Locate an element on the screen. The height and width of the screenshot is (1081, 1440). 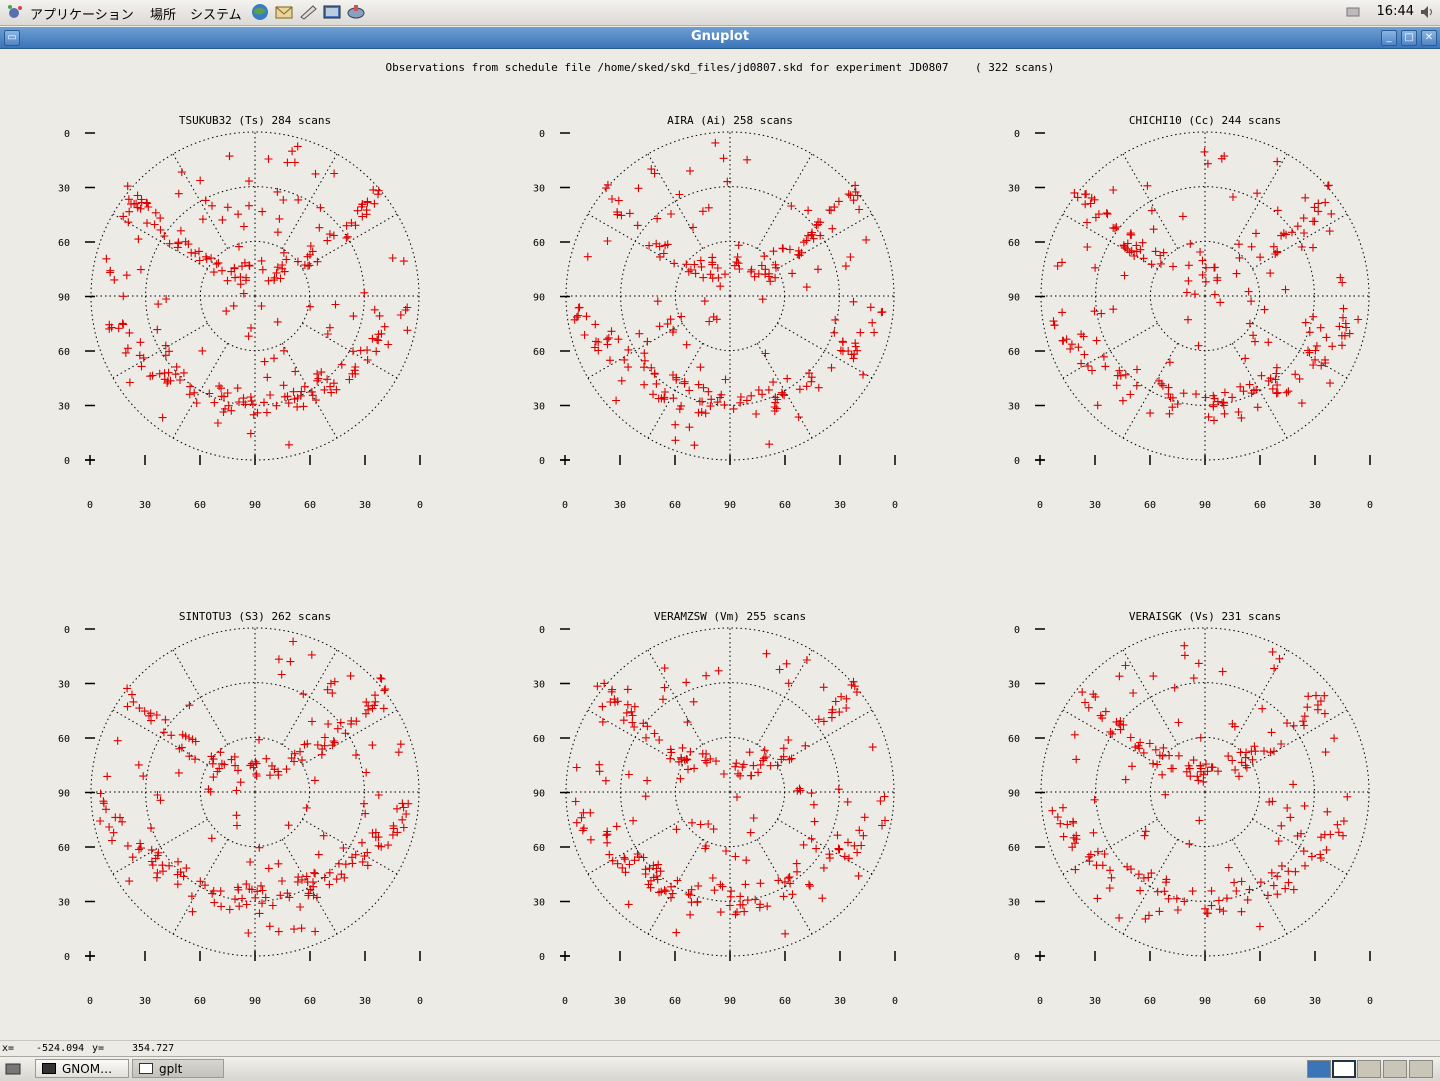
window-menu-icon: ▭ is located at coordinates (12, 38).